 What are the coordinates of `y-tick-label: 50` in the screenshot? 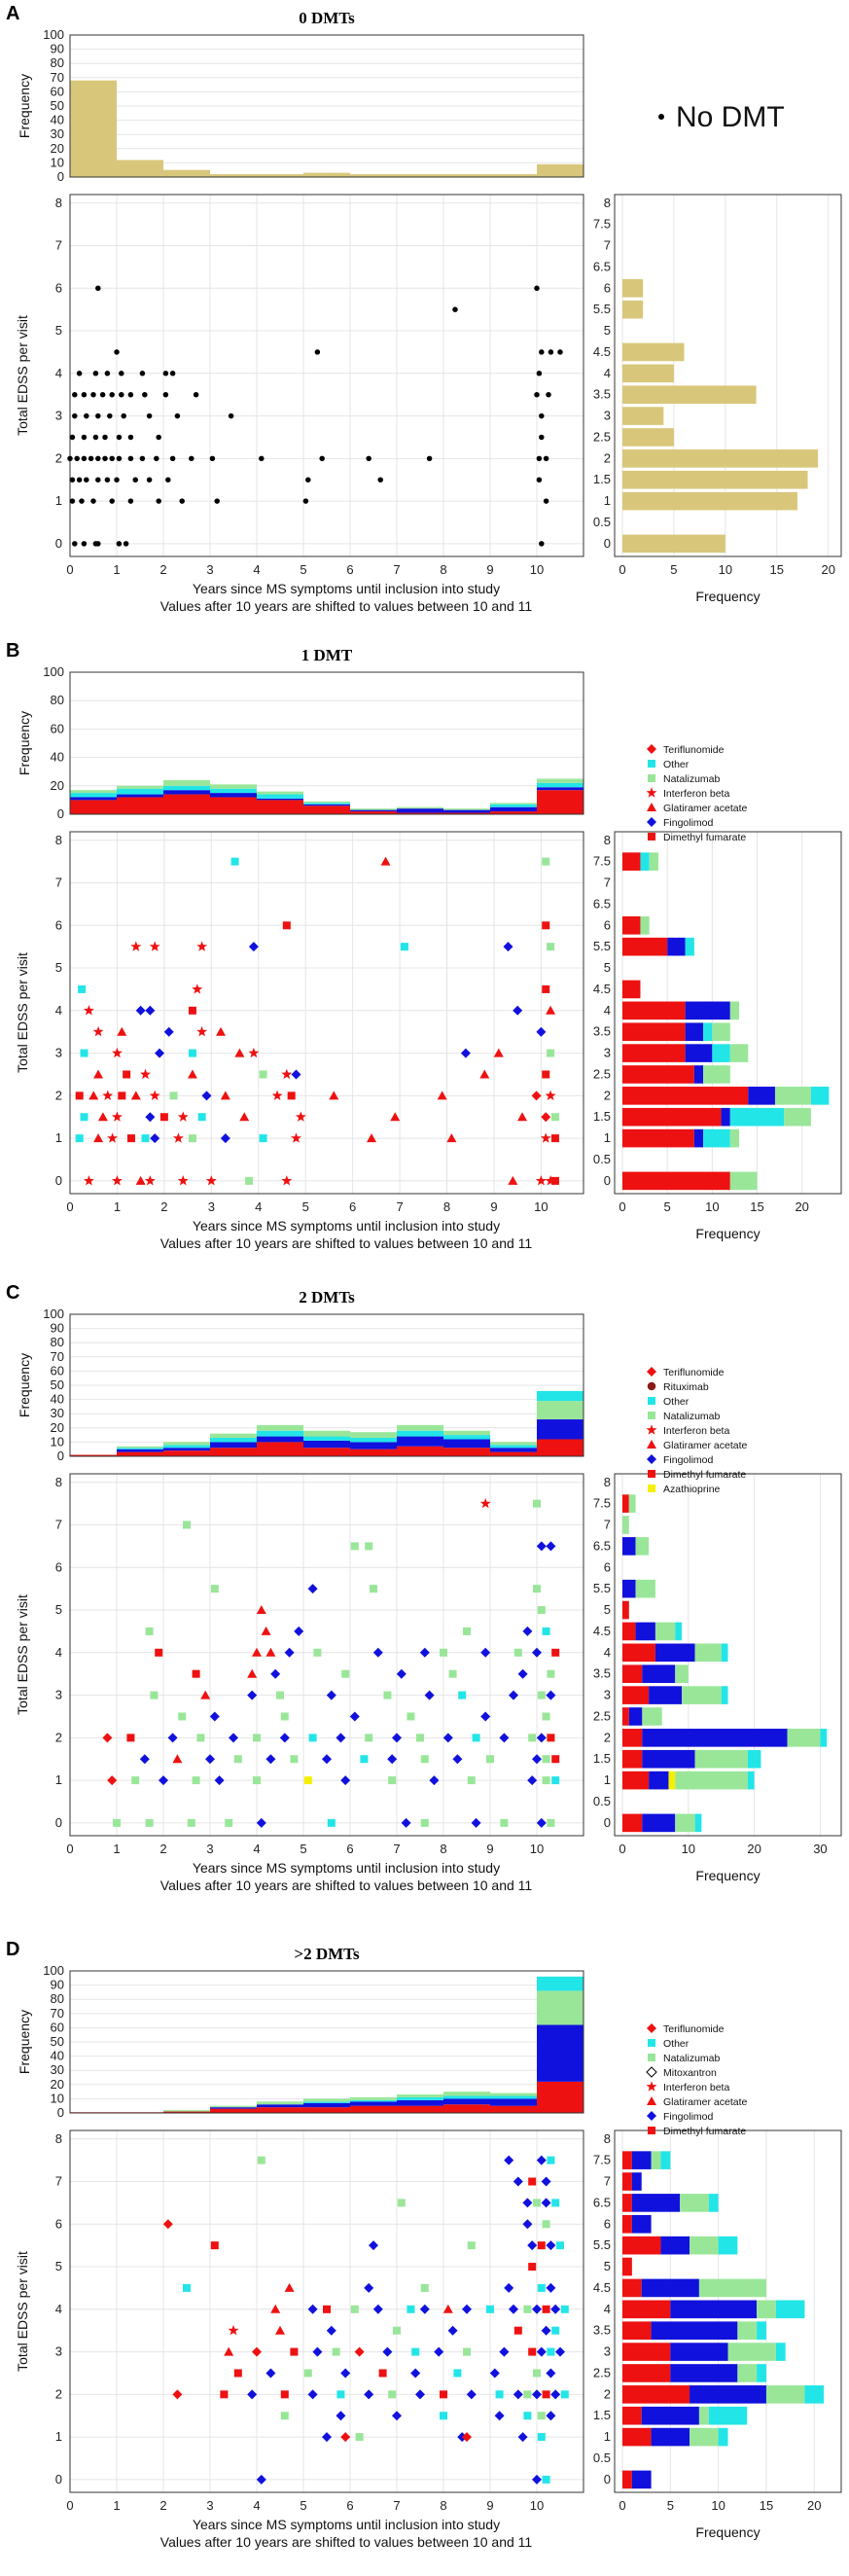 It's located at (57, 1384).